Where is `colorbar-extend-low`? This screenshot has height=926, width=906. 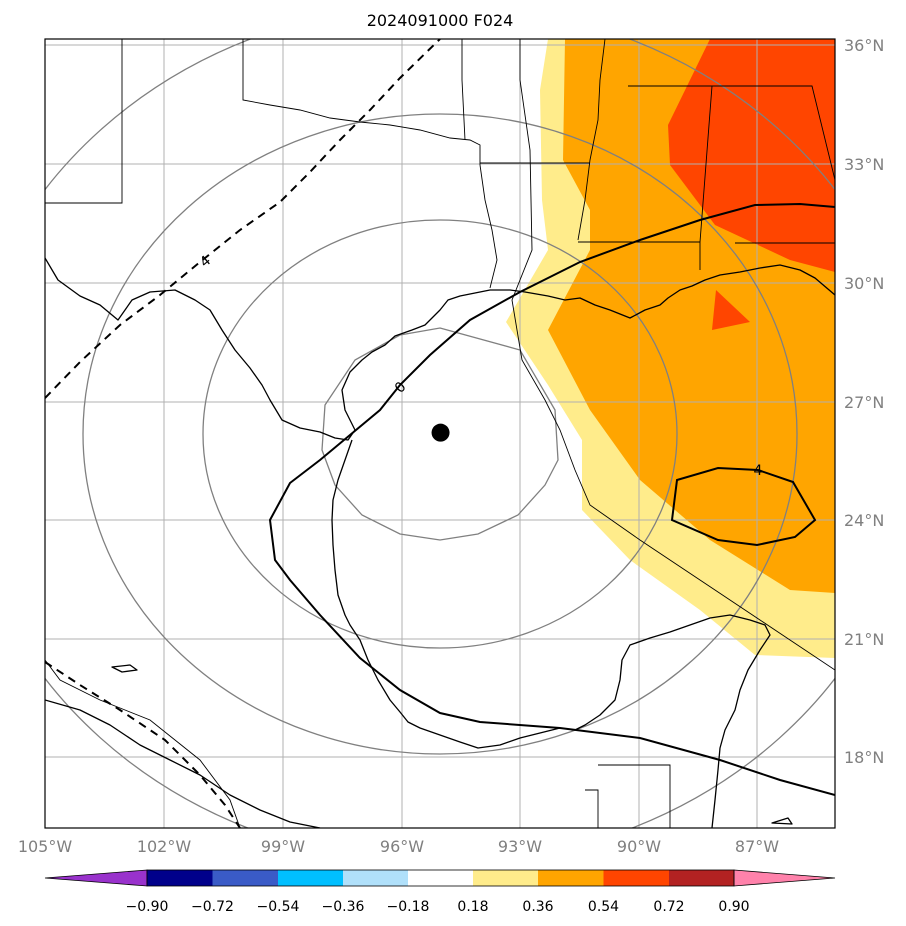
colorbar-extend-low is located at coordinates (96, 878).